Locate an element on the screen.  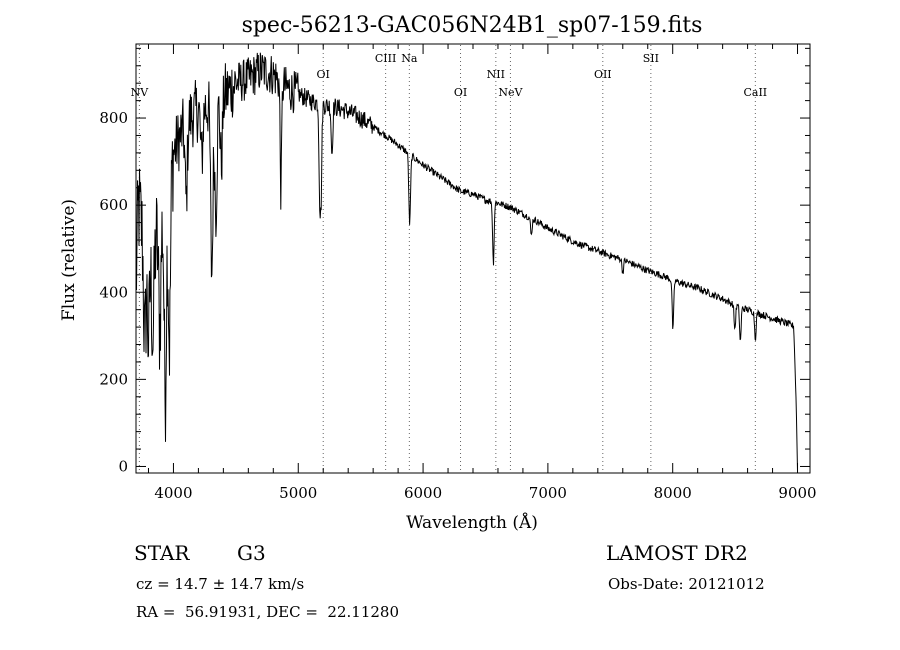
x-tick-label: 7000 is located at coordinates (548, 493).